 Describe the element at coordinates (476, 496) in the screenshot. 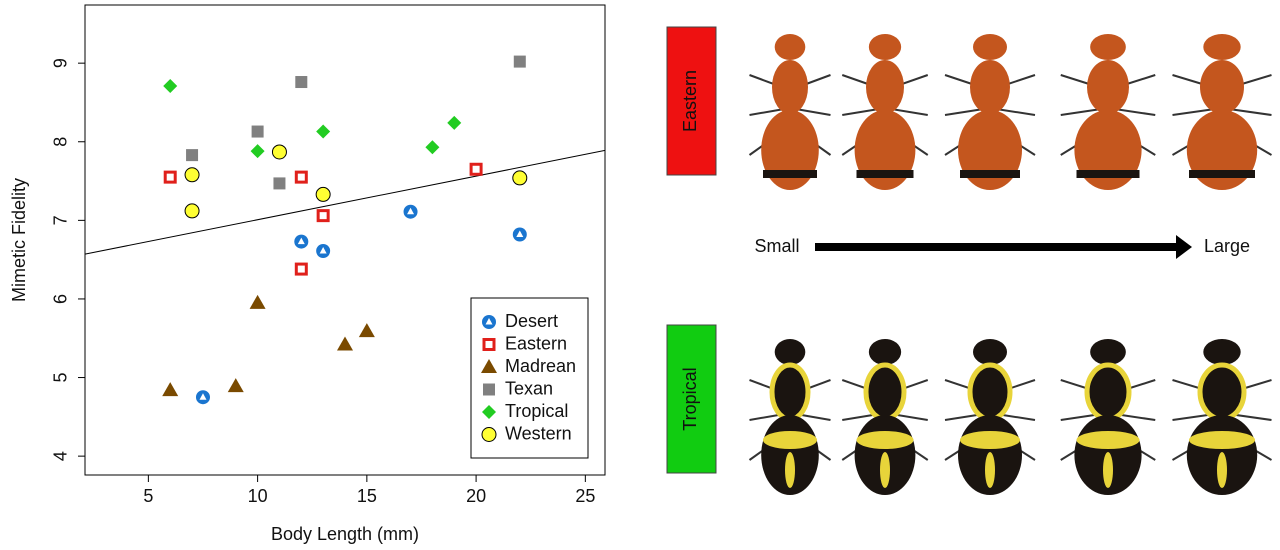

I see `x-tick-label: 20` at that location.